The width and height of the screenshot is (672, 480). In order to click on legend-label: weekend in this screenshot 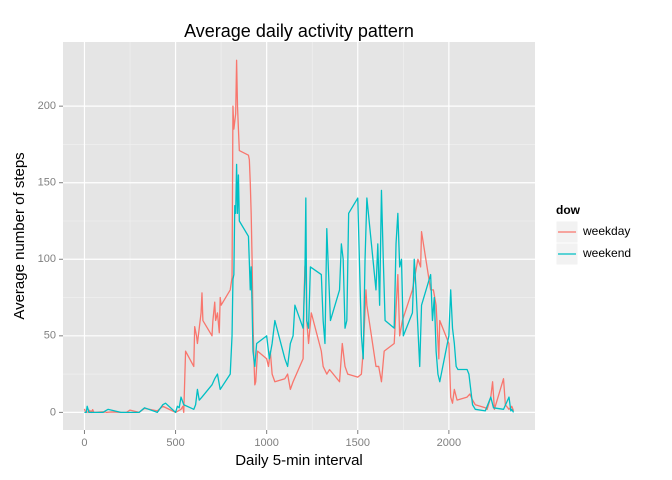, I will do `click(606, 253)`.